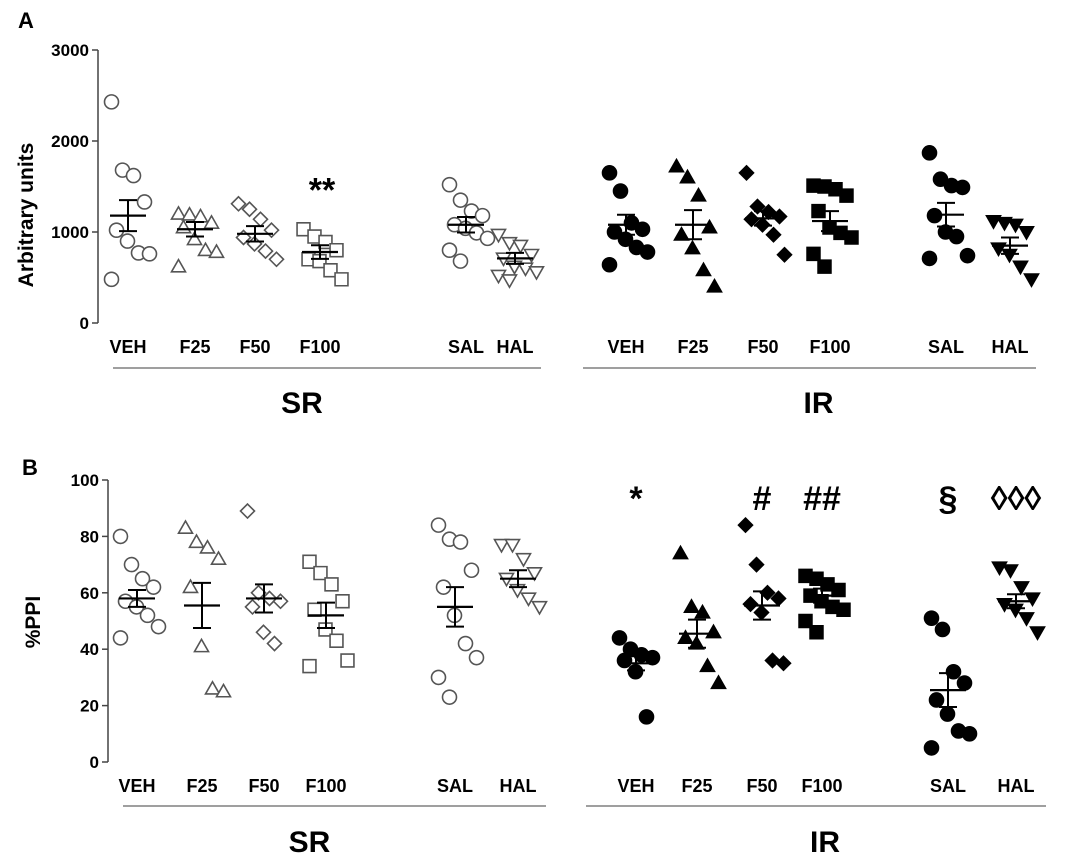 Image resolution: width=1069 pixels, height=861 pixels. Describe the element at coordinates (26, 215) in the screenshot. I see `y-axis-label: Arbitrary units` at that location.